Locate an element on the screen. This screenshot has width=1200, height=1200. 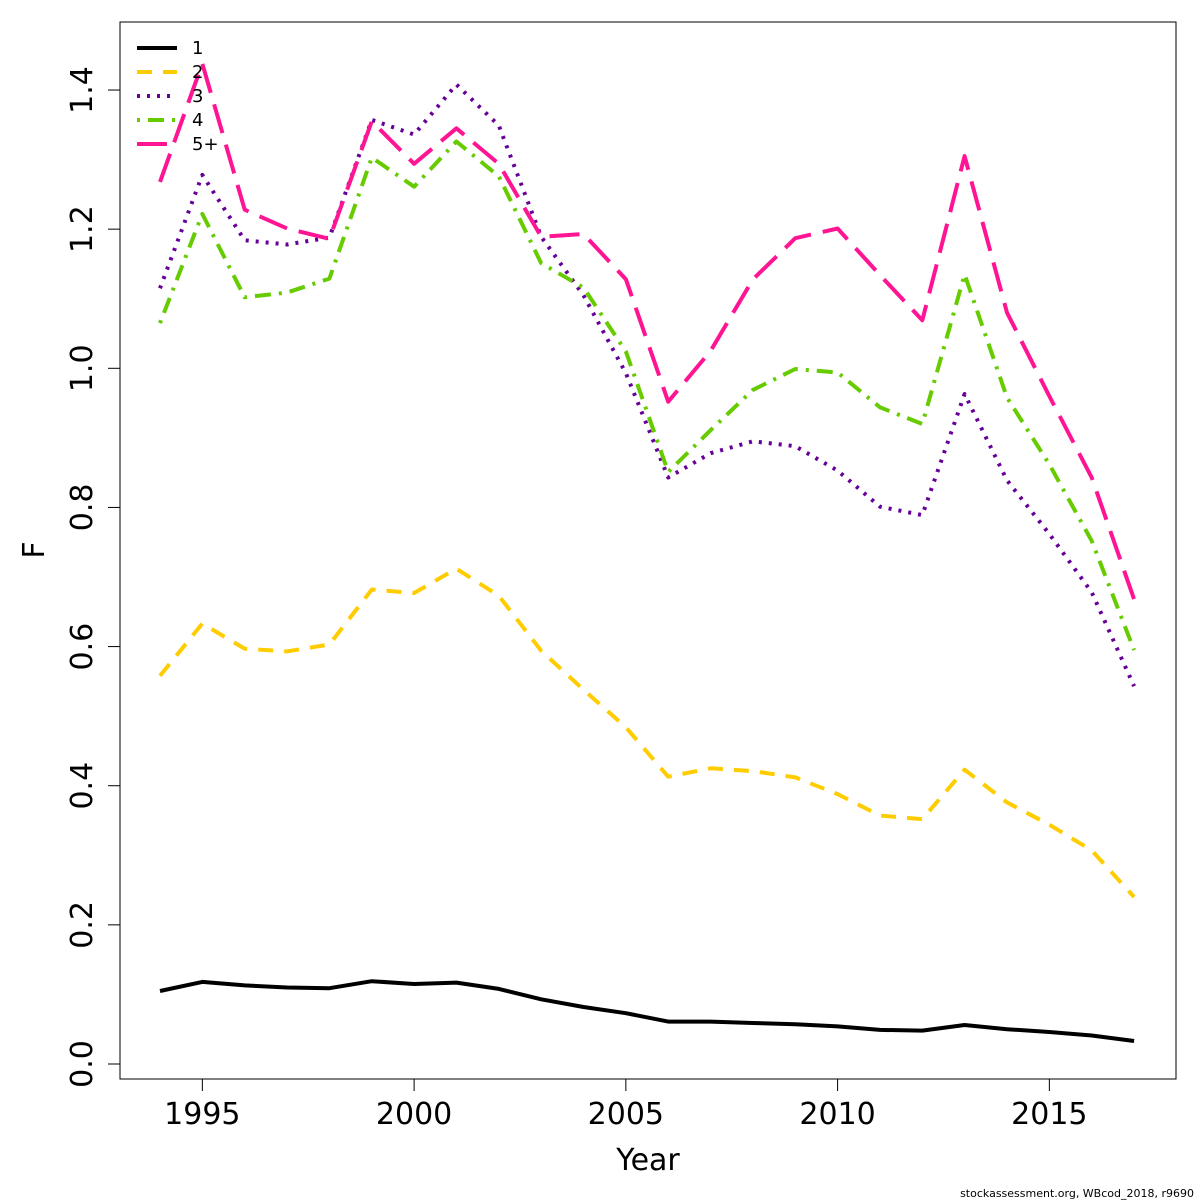
x-tick-label: 1995 is located at coordinates (202, 1114).